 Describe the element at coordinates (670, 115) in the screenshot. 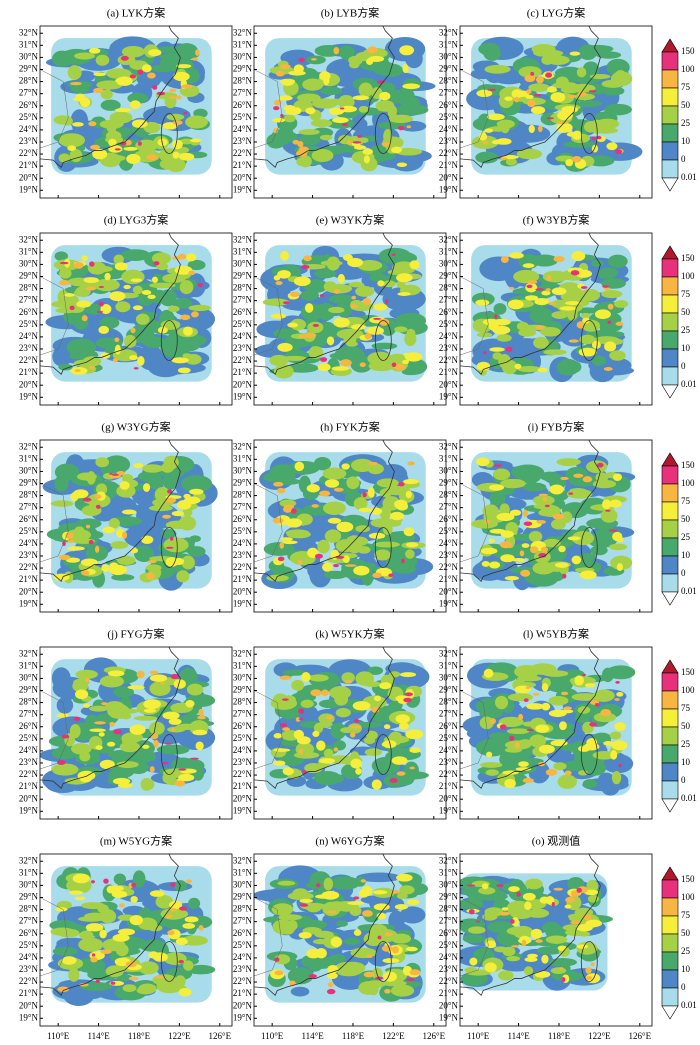

I see `colorbar-box` at that location.